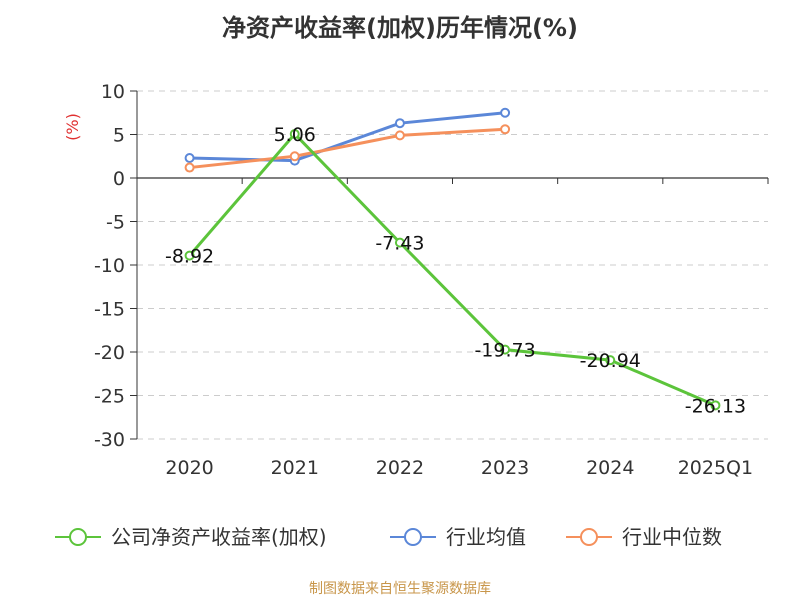 This screenshot has width=800, height=600. I want to click on source-note: 制图数据来自恒生聚源数据库, so click(400, 589).